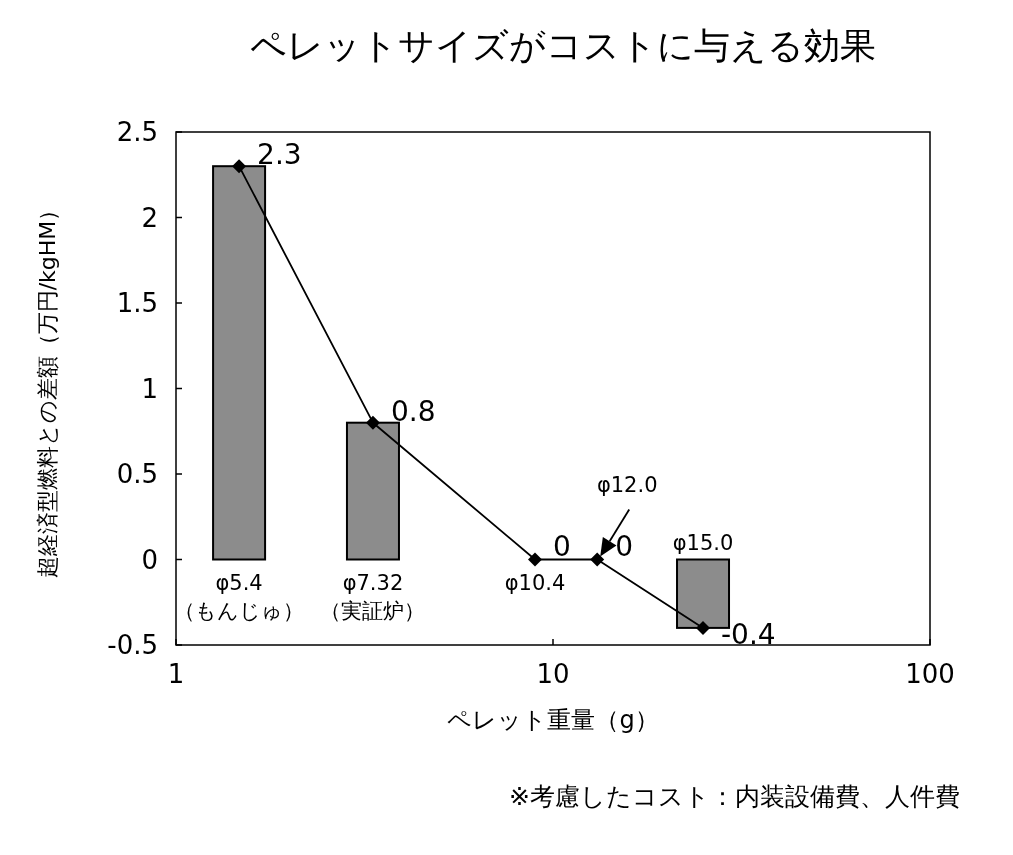  What do you see at coordinates (149, 388) in the screenshot?
I see `y-tick-label: 1` at bounding box center [149, 388].